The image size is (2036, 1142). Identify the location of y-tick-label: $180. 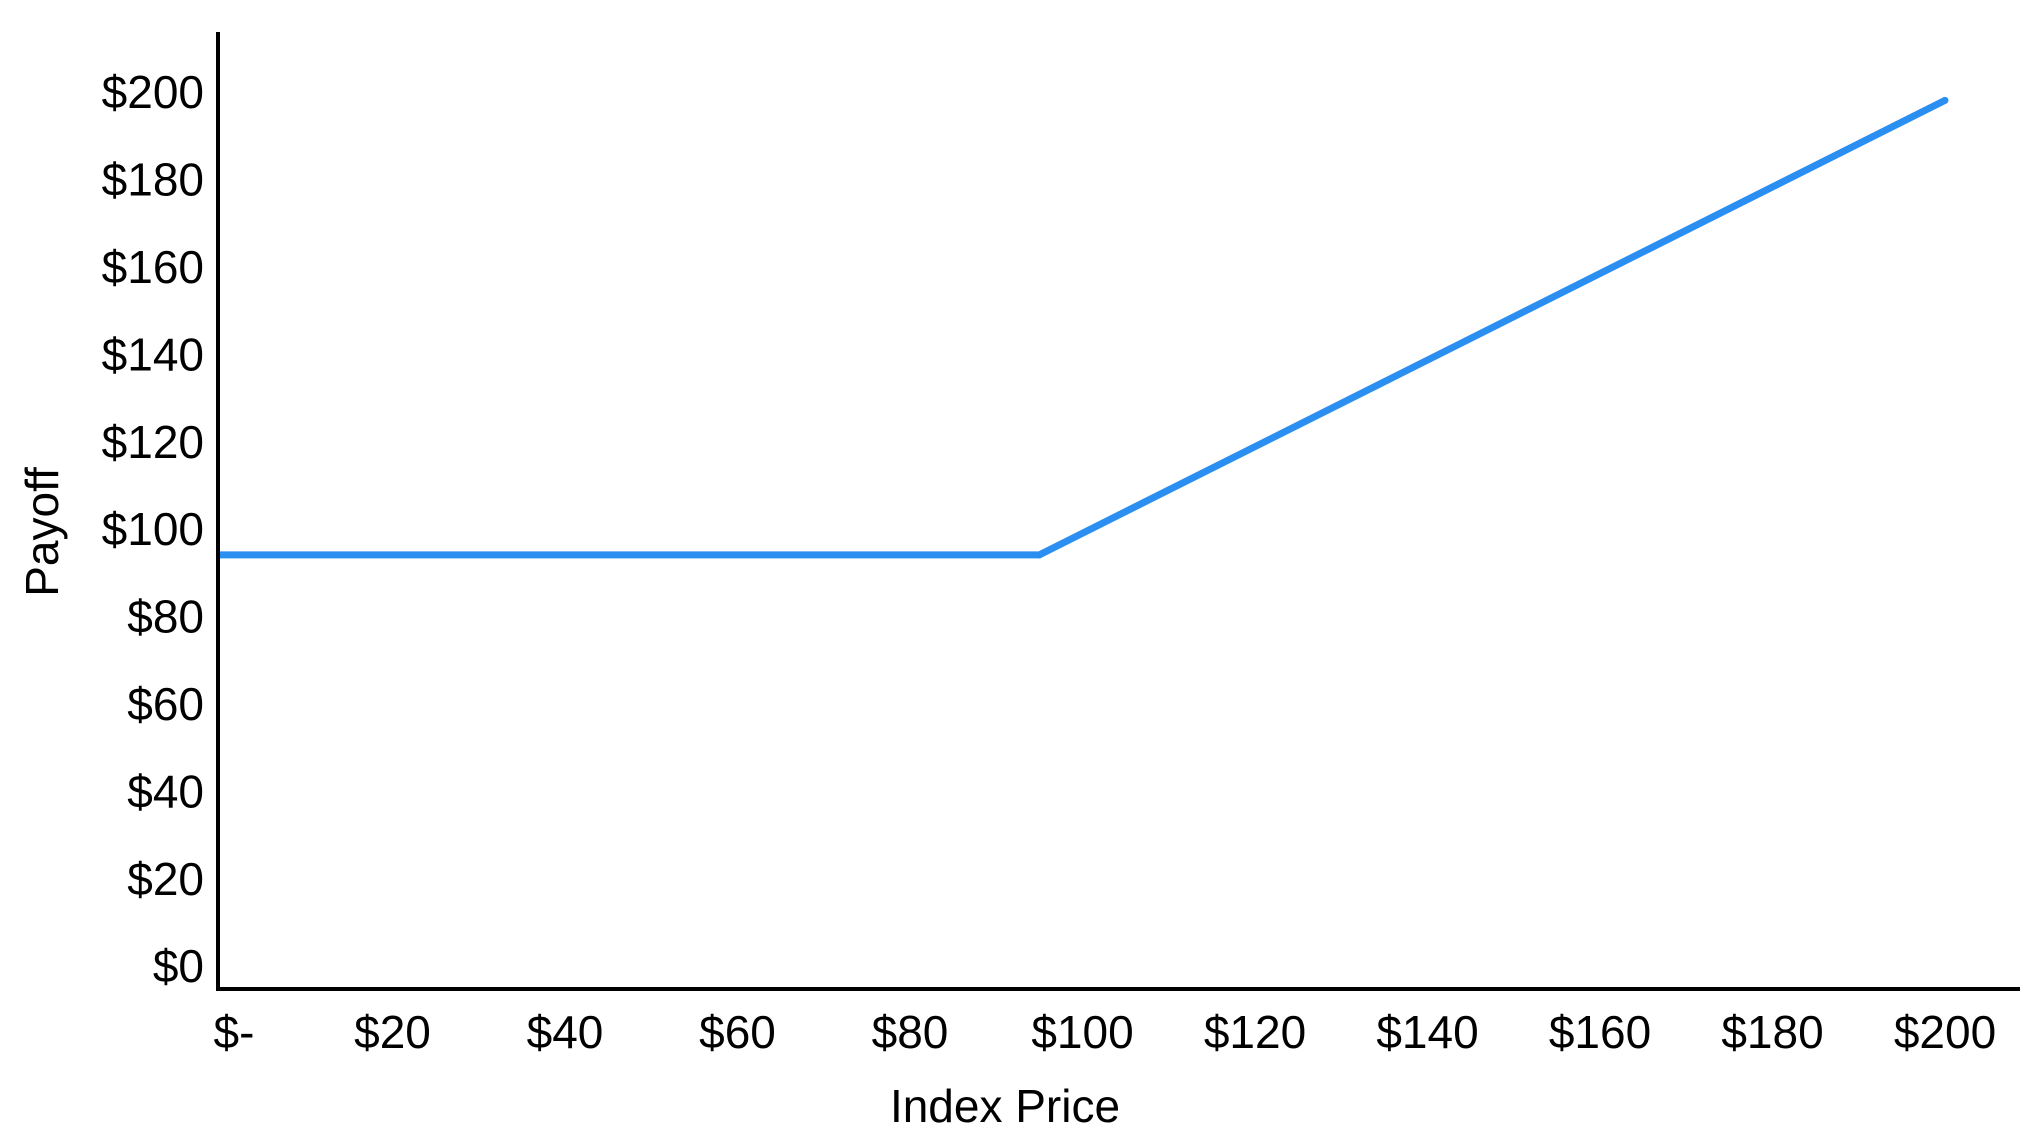
(153, 180).